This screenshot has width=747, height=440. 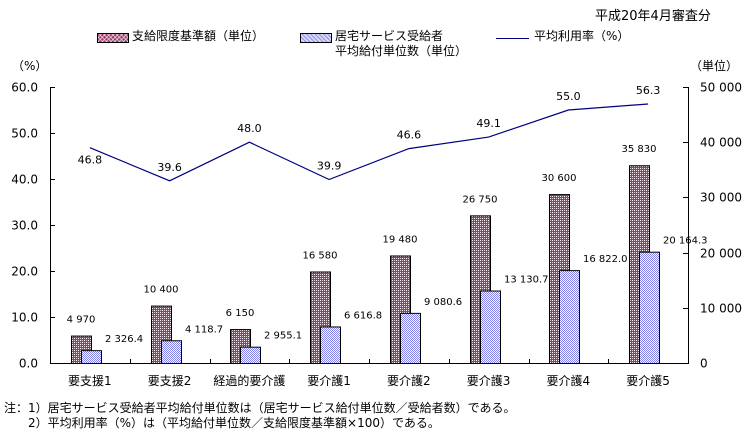 I want to click on legend-label-average-line1: 居宅サービス受給者, so click(x=389, y=36).